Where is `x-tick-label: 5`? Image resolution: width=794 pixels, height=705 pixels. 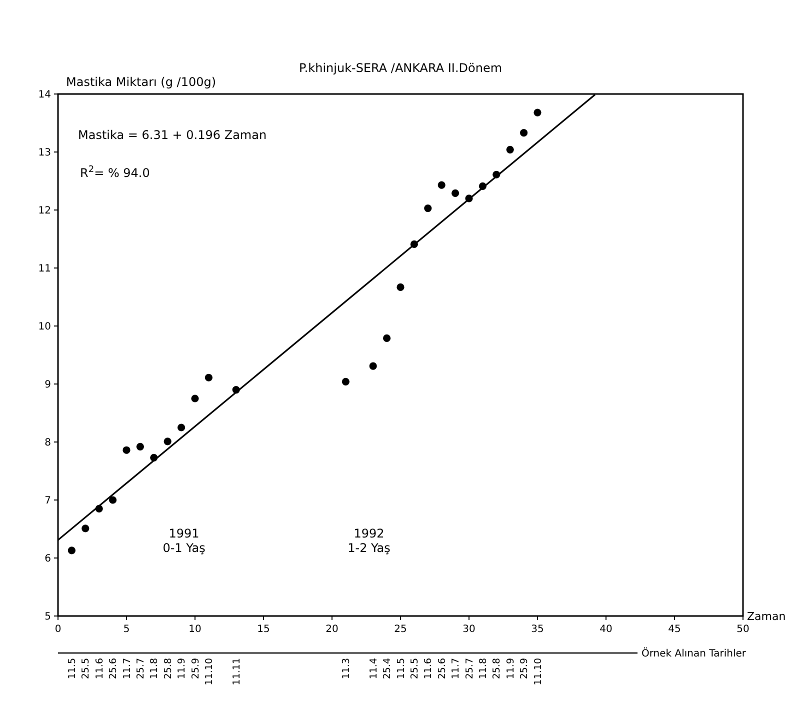 x-tick-label: 5 is located at coordinates (126, 629).